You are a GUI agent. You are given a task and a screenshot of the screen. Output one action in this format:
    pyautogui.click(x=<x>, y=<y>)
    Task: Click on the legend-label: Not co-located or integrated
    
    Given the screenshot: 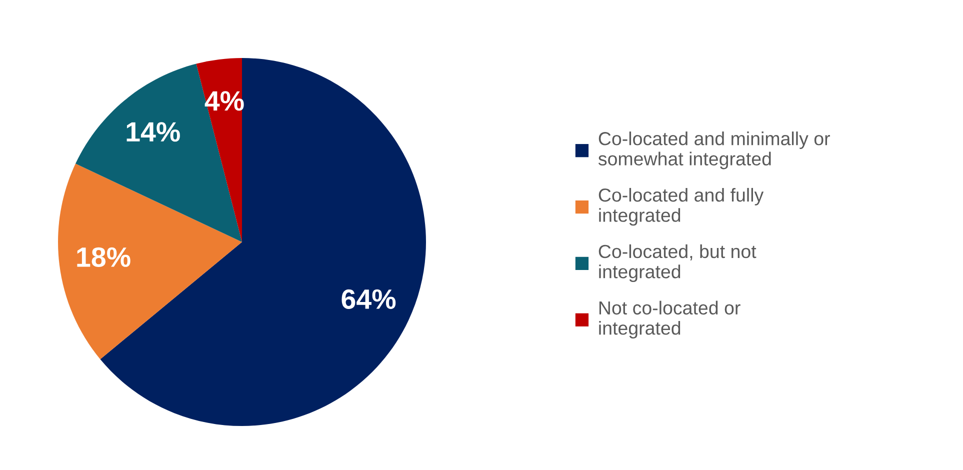 What is the action you would take?
    pyautogui.click(x=669, y=319)
    